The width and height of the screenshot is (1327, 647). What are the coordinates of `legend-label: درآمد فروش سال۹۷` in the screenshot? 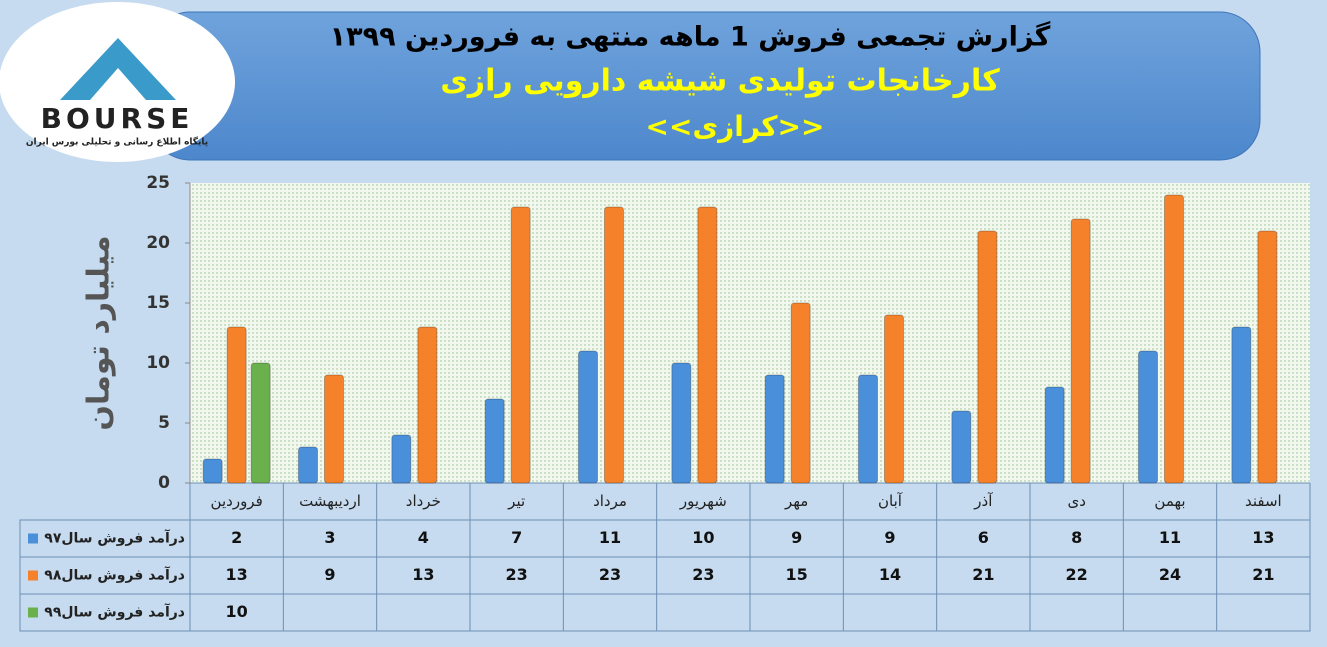 It's located at (114, 538).